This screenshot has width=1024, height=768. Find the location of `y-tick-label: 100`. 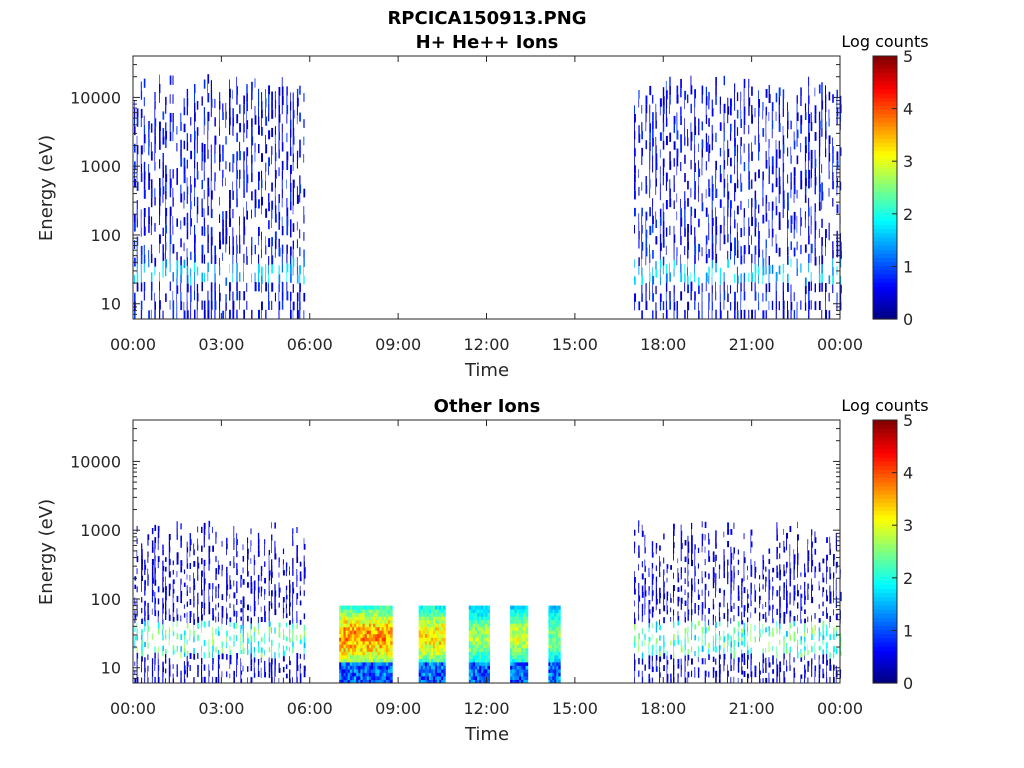

y-tick-label: 100 is located at coordinates (105, 235).